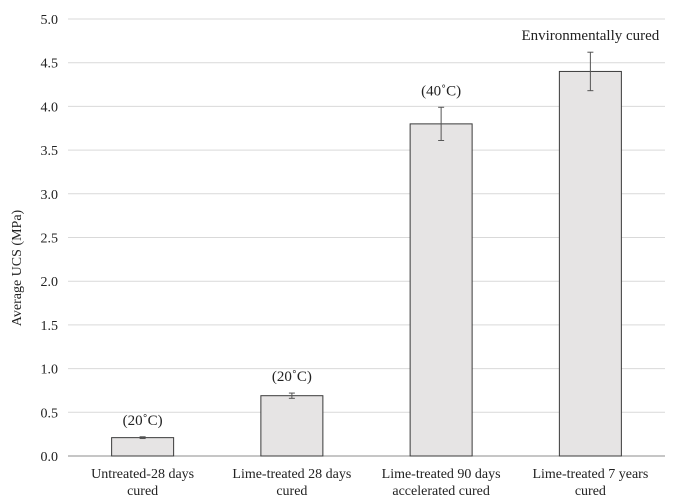  Describe the element at coordinates (142, 474) in the screenshot. I see `x-tick-label: Untreated-28 days` at that location.